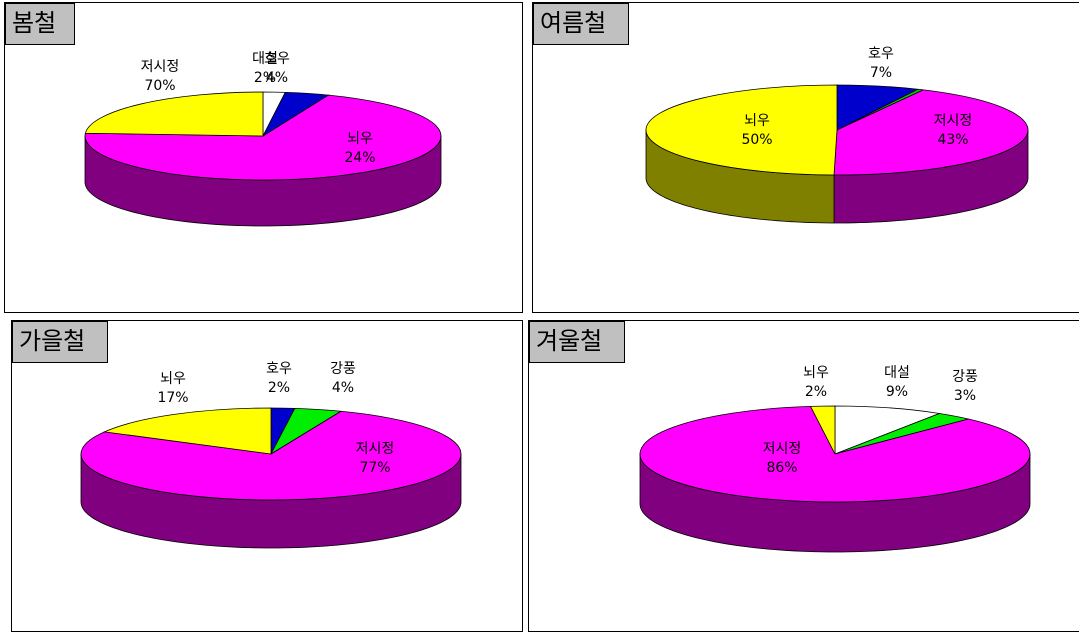 This screenshot has height=633, width=1079. I want to click on autumn-label-name-뇌우: 뇌우, so click(173, 379).